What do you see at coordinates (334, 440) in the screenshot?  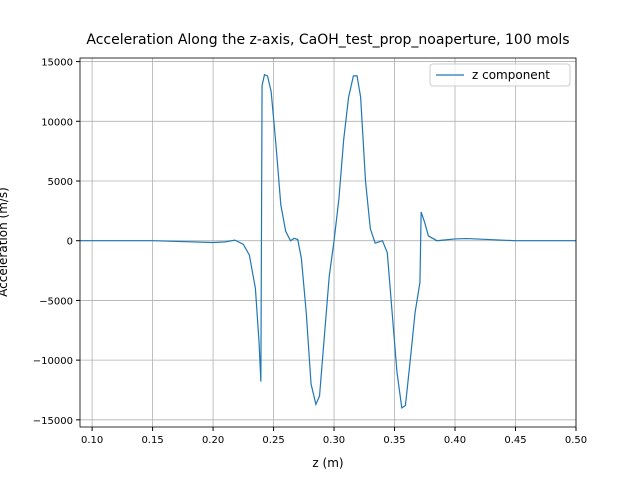 I see `x-tick-label: 0.30` at bounding box center [334, 440].